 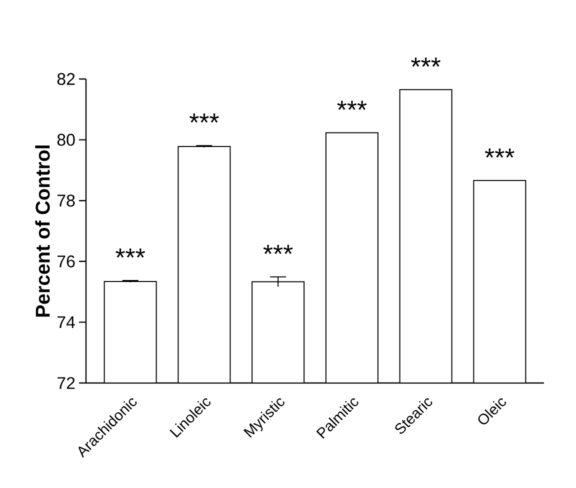 I want to click on y-tick-label: 80, so click(x=66, y=140).